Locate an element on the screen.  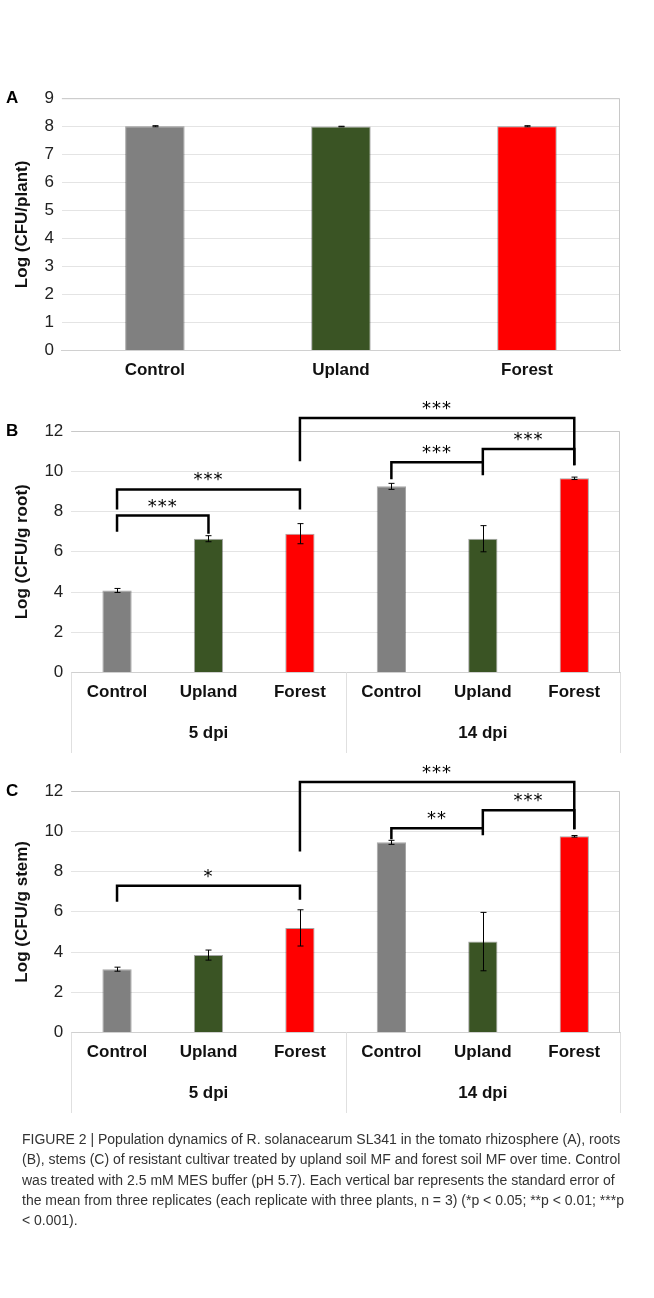
y-tick-label: 9 is located at coordinates (49, 97).